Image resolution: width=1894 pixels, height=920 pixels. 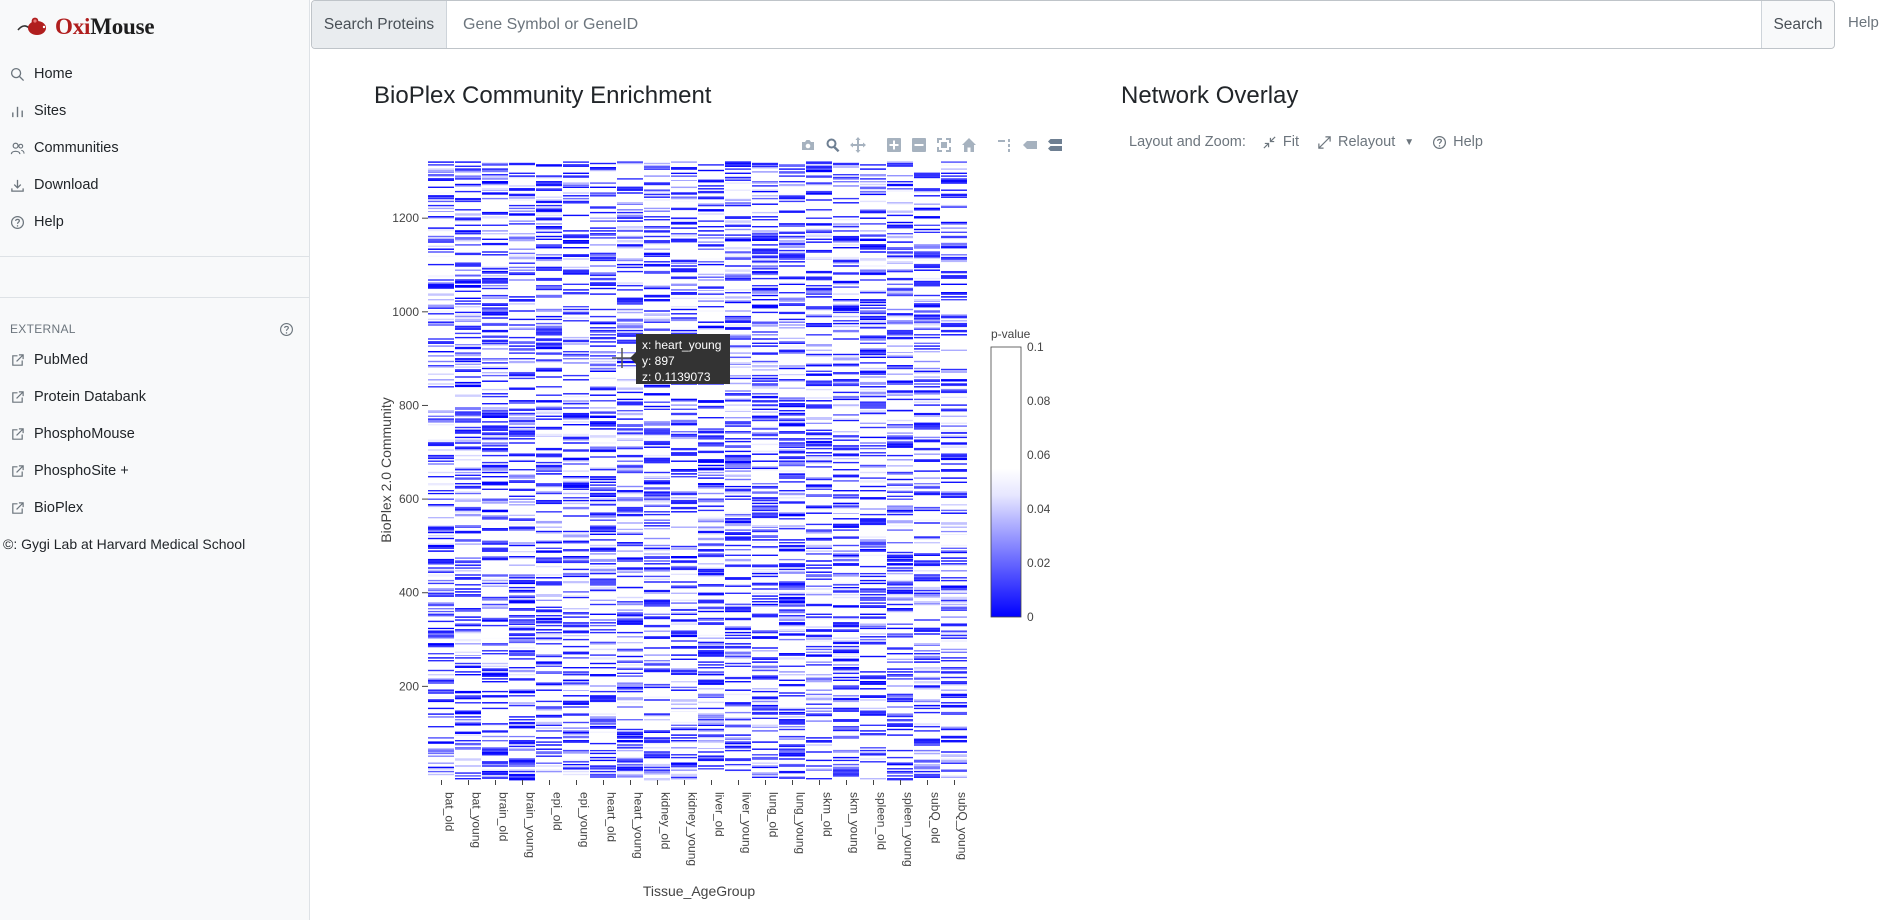 What do you see at coordinates (919, 145) in the screenshot?
I see `zoom-out-icon` at bounding box center [919, 145].